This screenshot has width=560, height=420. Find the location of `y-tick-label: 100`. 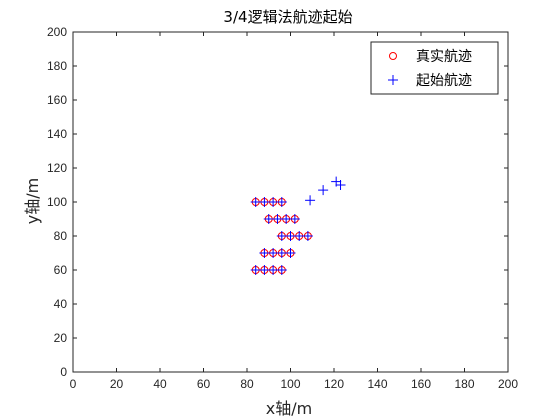

y-tick-label: 100 is located at coordinates (57, 202).